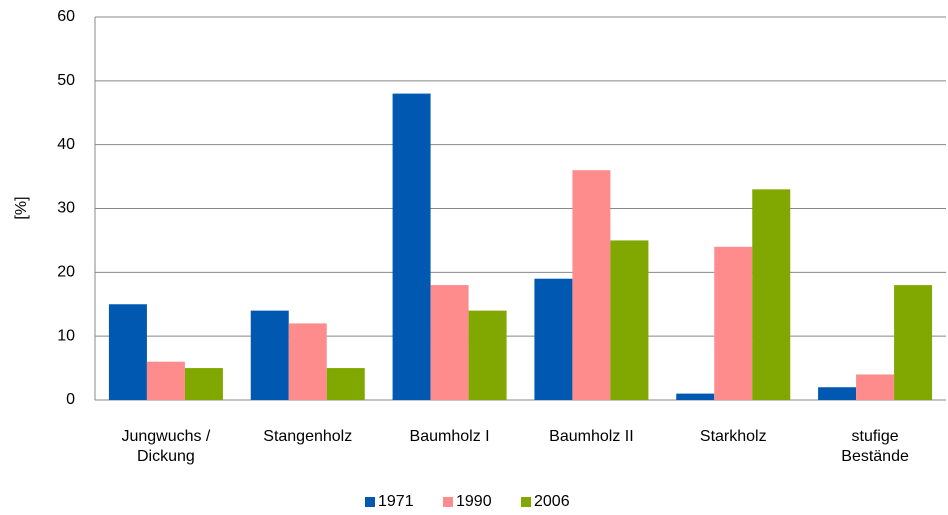 The height and width of the screenshot is (515, 948). I want to click on y-tick-label: 10, so click(66, 335).